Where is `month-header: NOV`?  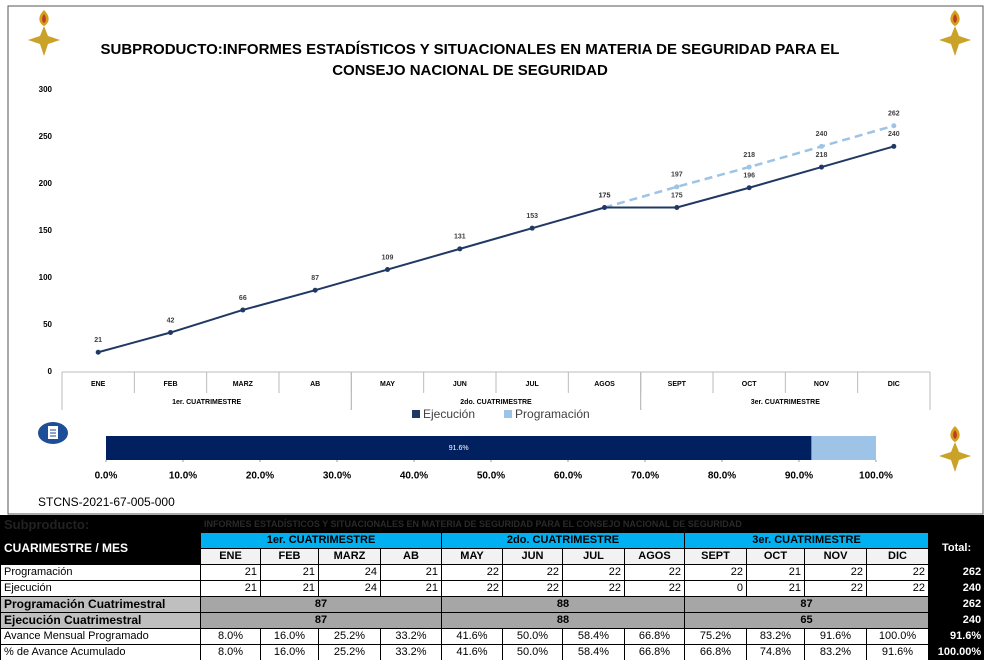
month-header: NOV is located at coordinates (835, 556).